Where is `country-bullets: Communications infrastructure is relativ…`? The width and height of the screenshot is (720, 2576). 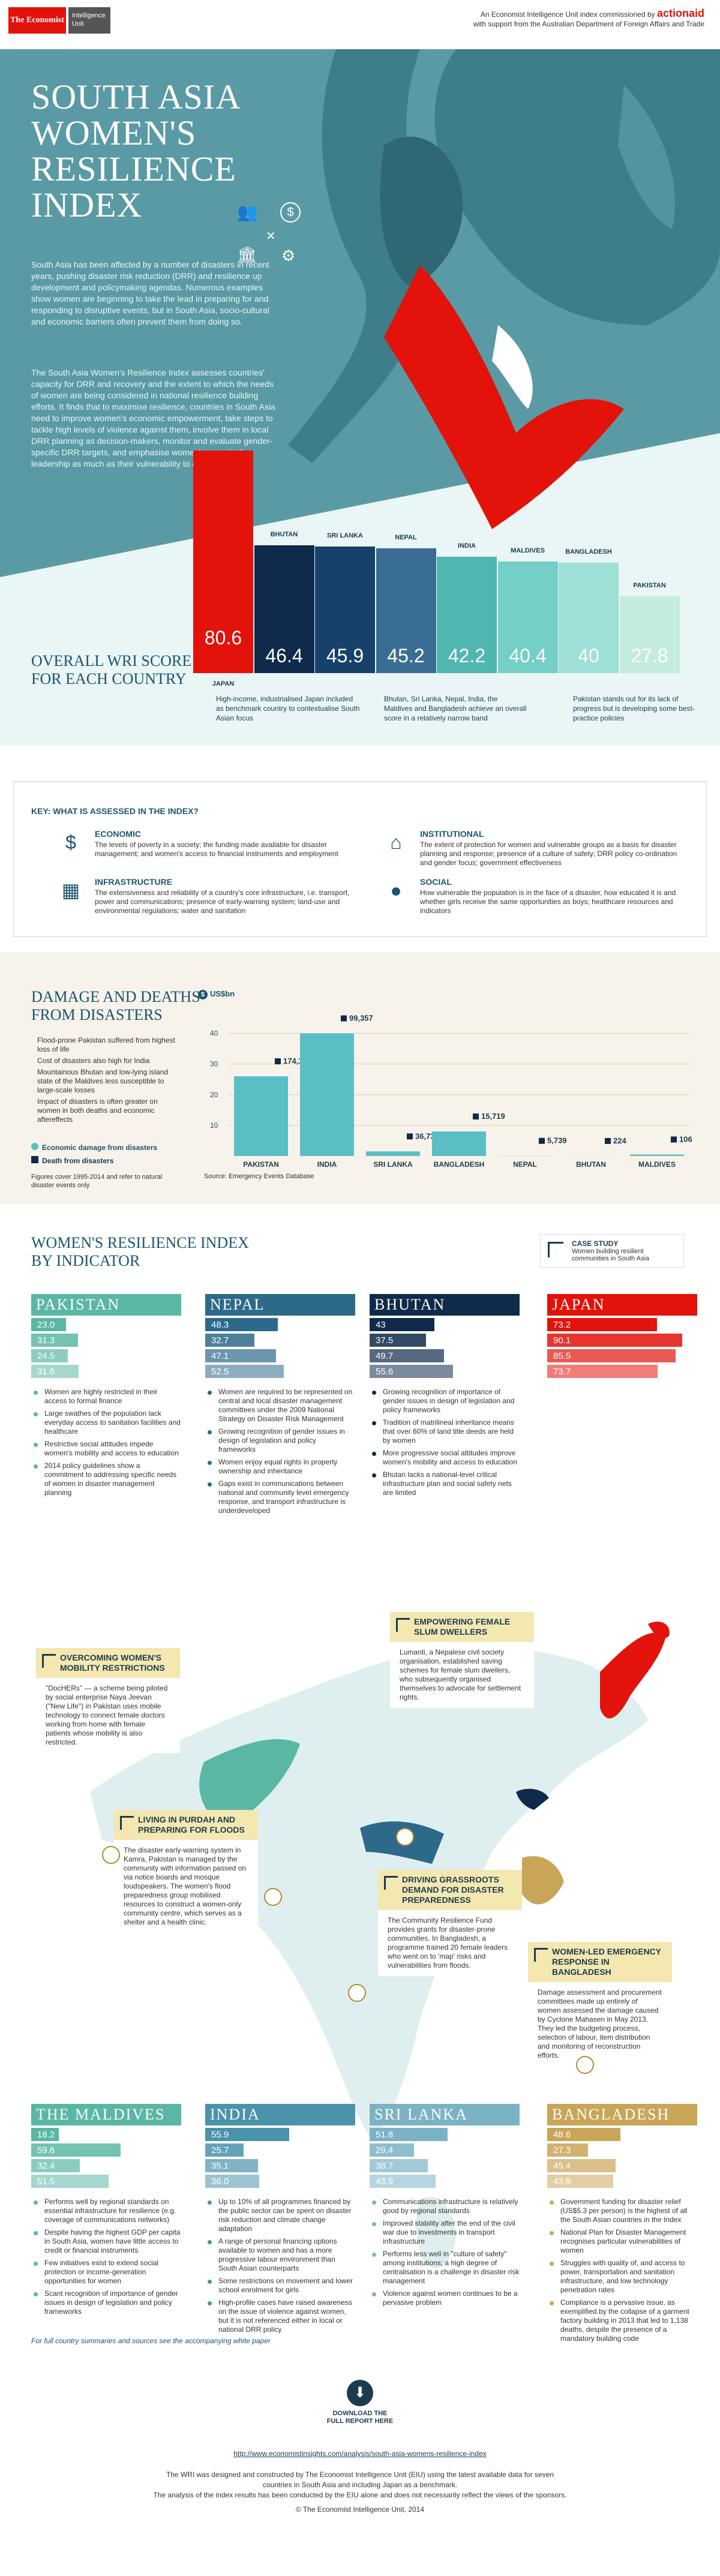 country-bullets: Communications infrastructure is relativ… is located at coordinates (445, 2252).